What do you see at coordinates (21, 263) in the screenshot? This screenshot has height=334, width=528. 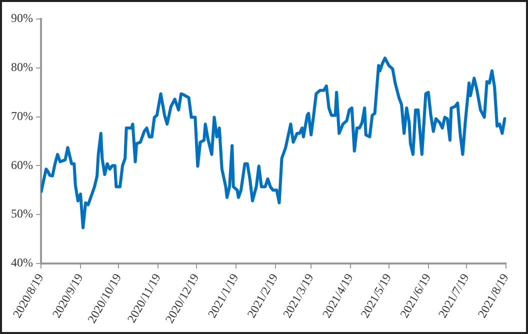 I see `y-tick-label: 40%` at bounding box center [21, 263].